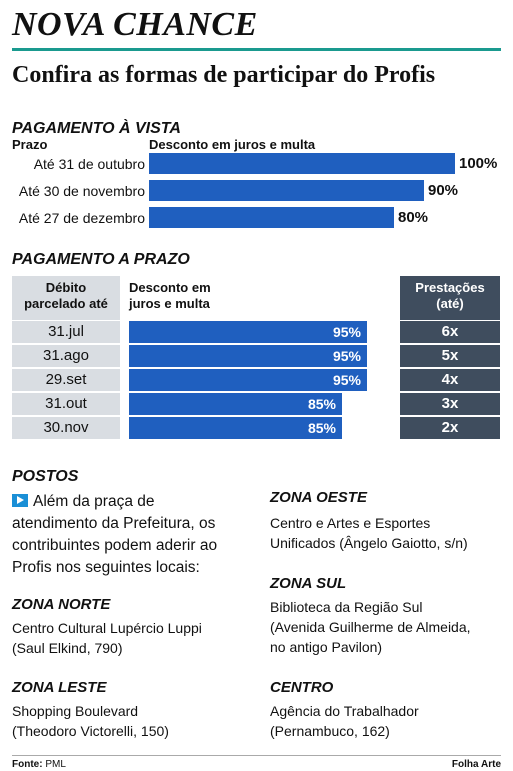 The height and width of the screenshot is (771, 513). I want to click on bar-value-label: 100%, so click(478, 163).